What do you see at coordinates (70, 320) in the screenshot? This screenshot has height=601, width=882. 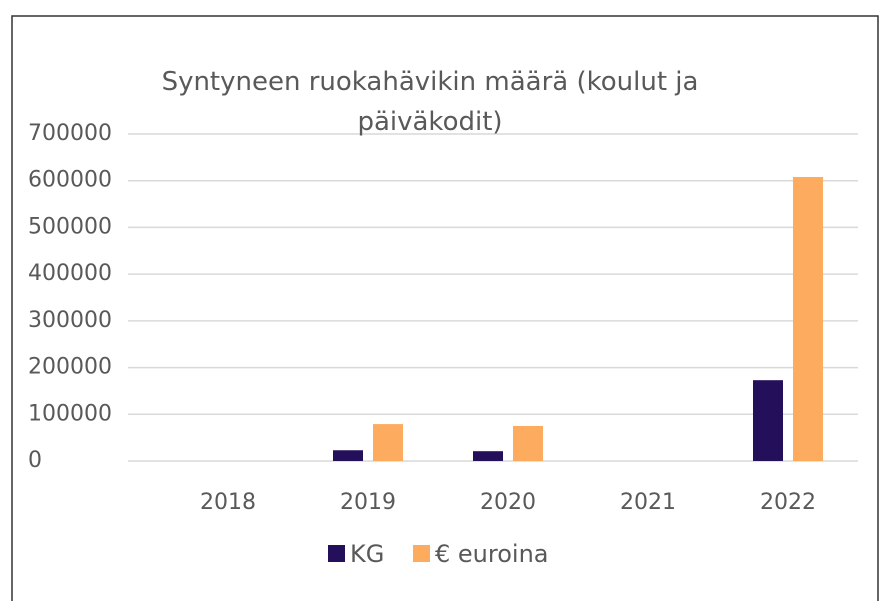 I see `y-tick-label: 300000` at bounding box center [70, 320].